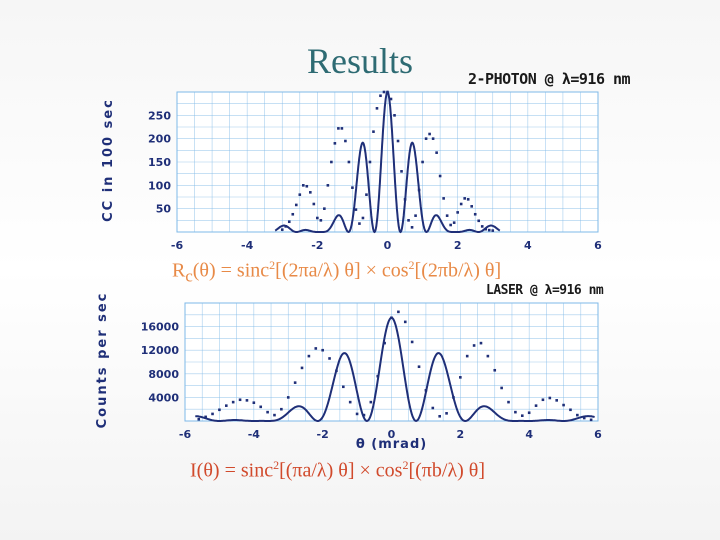 This screenshot has height=540, width=720. What do you see at coordinates (159, 139) in the screenshot?
I see `y-tick-label: 200` at bounding box center [159, 139].